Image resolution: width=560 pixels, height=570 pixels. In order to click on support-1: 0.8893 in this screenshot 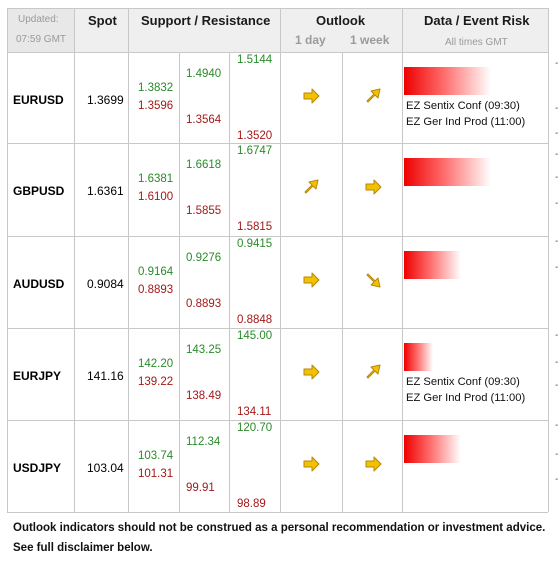, I will do `click(156, 290)`.